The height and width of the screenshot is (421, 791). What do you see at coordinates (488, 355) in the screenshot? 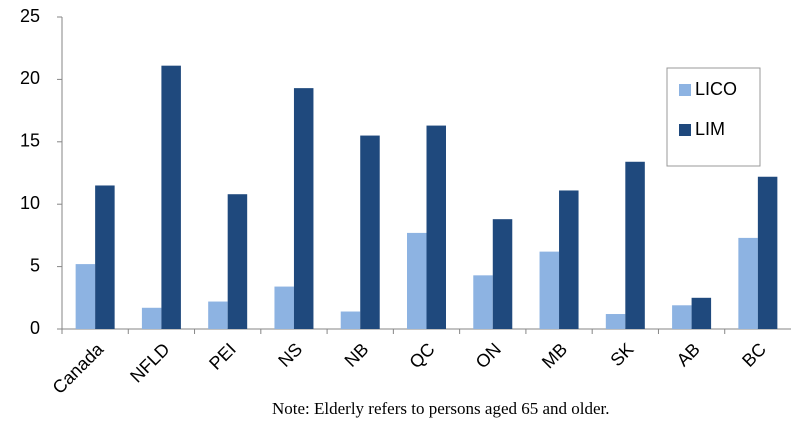
I see `x-tick-label: ON` at bounding box center [488, 355].